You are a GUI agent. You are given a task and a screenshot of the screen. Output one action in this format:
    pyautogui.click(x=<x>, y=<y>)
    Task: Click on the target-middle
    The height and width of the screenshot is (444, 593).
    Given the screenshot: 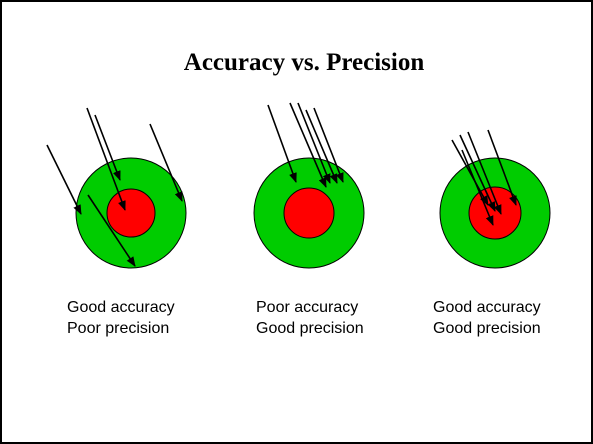 What is the action you would take?
    pyautogui.click(x=309, y=185)
    